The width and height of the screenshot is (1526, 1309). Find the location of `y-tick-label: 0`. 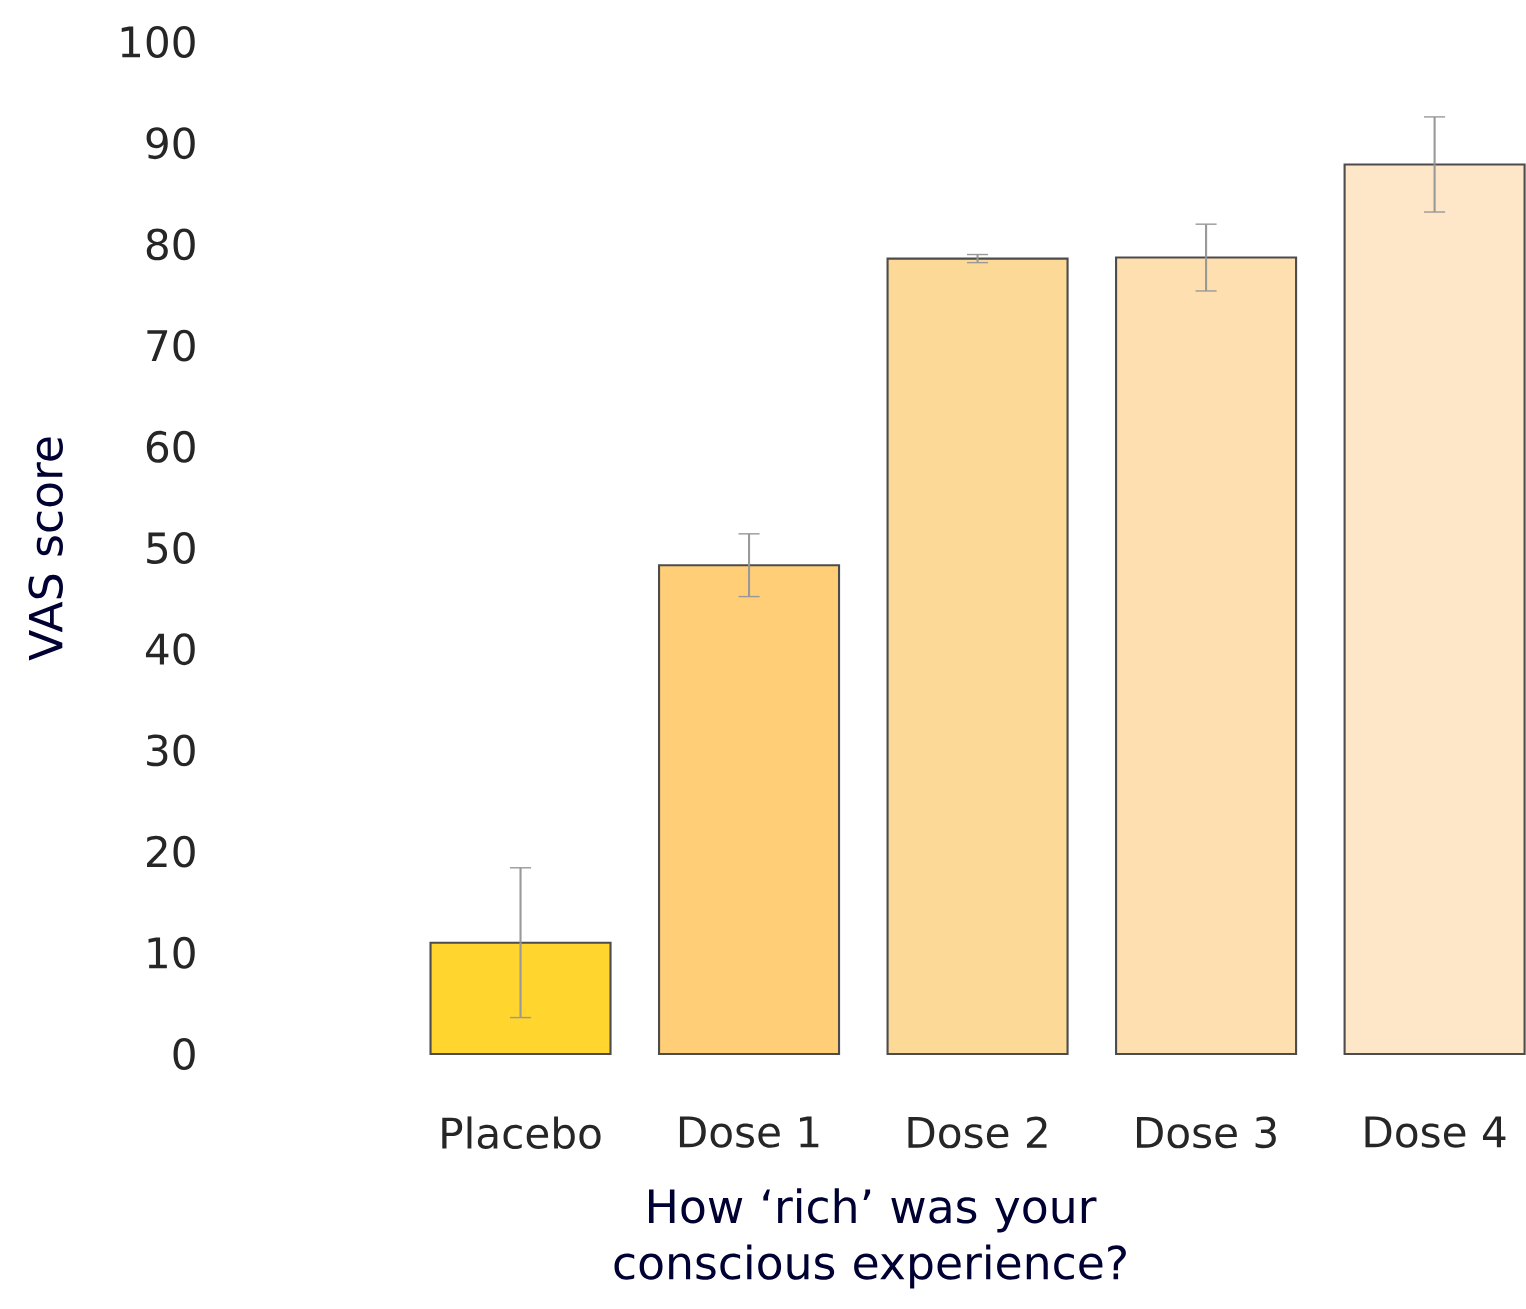

y-tick-label: 0 is located at coordinates (184, 1054).